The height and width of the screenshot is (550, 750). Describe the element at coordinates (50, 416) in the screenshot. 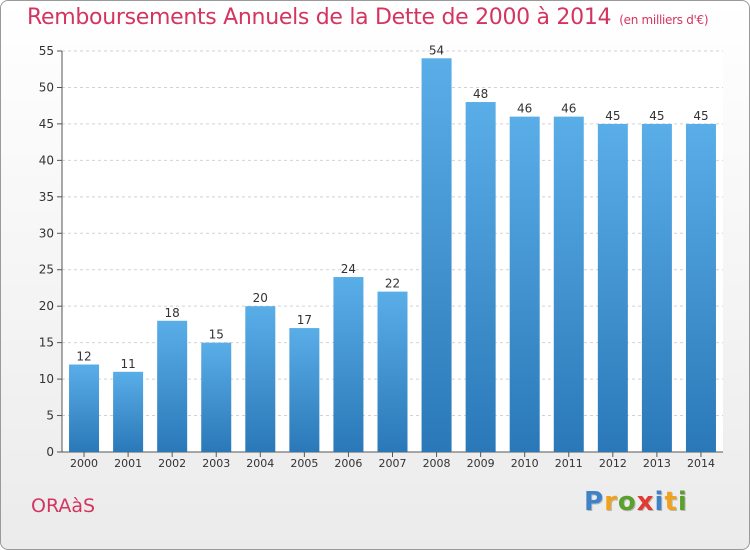

I see `y-tick-label: 5` at that location.